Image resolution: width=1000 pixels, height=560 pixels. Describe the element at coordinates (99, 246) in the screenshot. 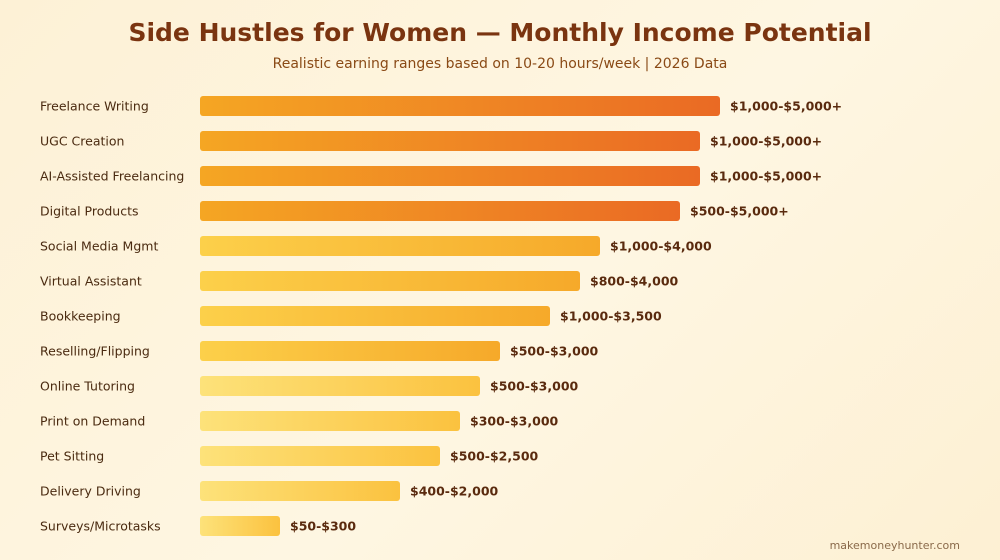

I see `category-label: Social Media Mgmt` at that location.